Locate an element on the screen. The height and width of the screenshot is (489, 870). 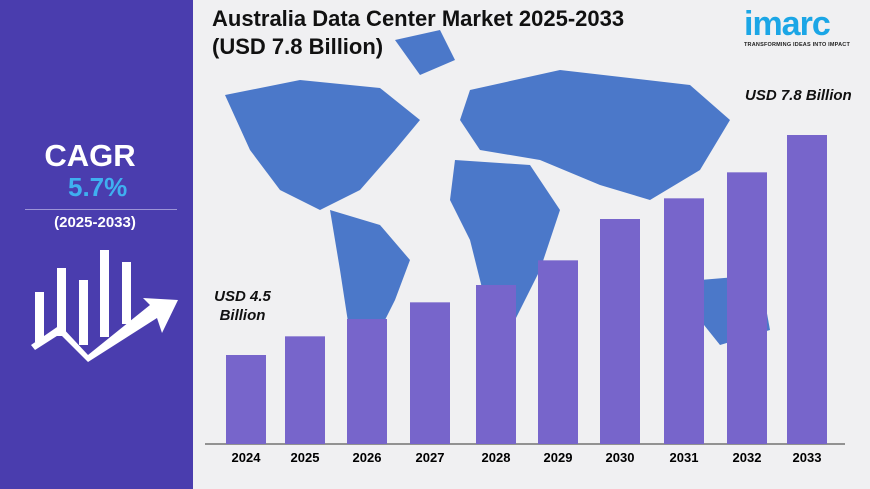
x-tick-label: 2030 is located at coordinates (620, 457).